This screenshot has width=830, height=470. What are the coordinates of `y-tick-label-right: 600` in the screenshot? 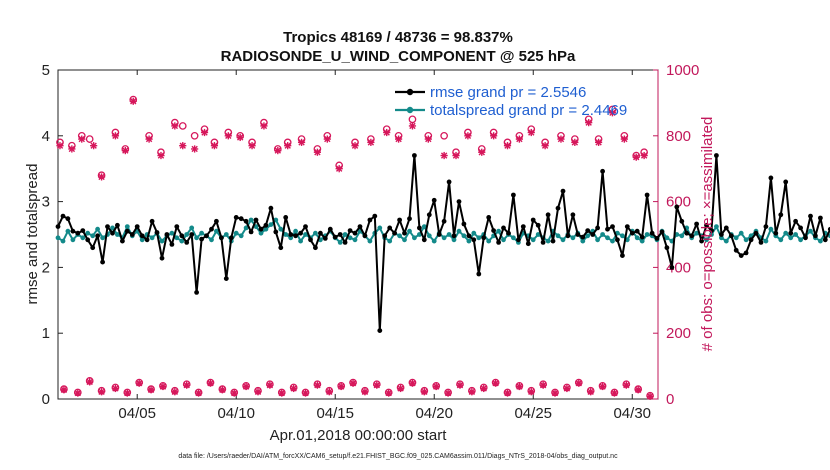 It's located at (678, 202).